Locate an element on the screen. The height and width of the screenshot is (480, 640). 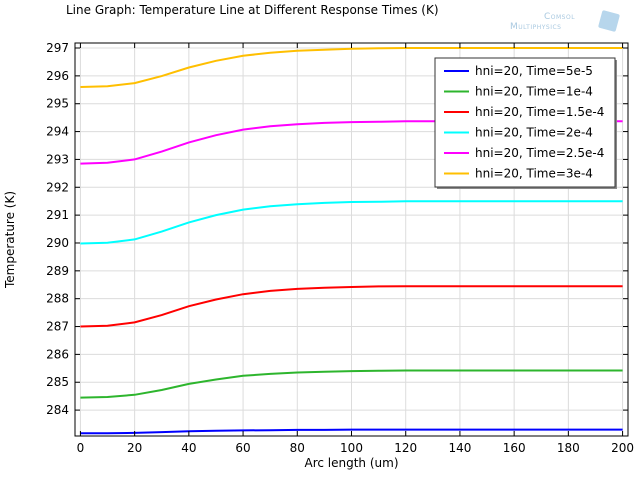
legend-entry: hni=20, Time=2.5e-4 is located at coordinates (539, 153).